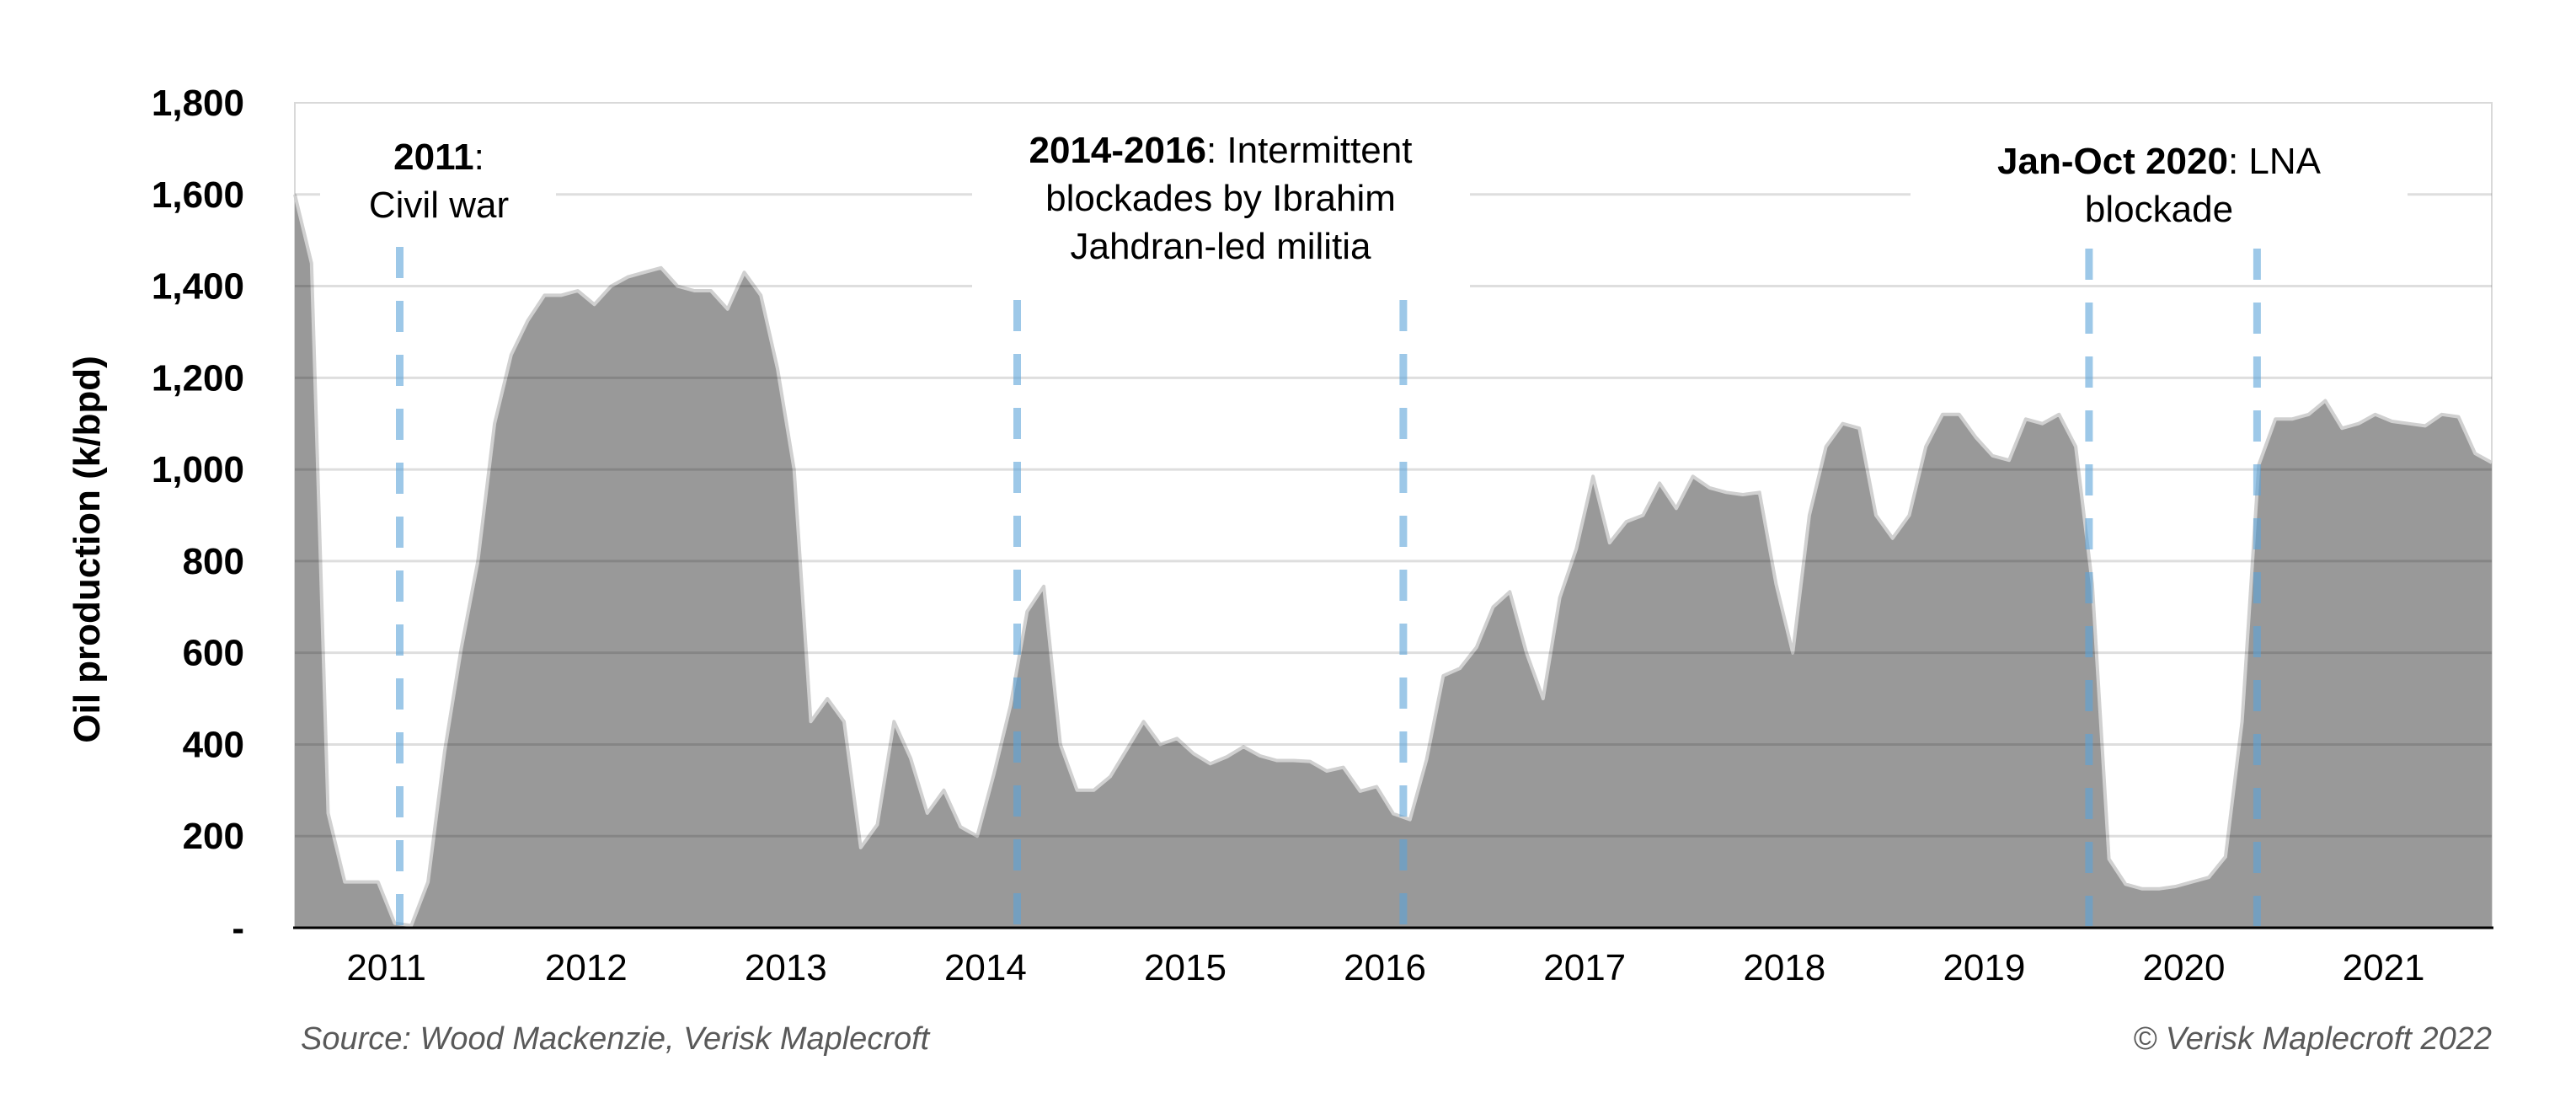 Image resolution: width=2576 pixels, height=1114 pixels. I want to click on annotation-line: blockades by Ibrahim, so click(1220, 198).